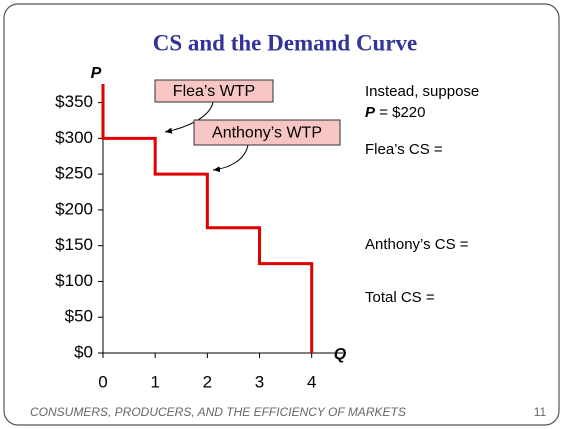 Image resolution: width=563 pixels, height=429 pixels. What do you see at coordinates (230, 158) in the screenshot?
I see `callout-arrow` at bounding box center [230, 158].